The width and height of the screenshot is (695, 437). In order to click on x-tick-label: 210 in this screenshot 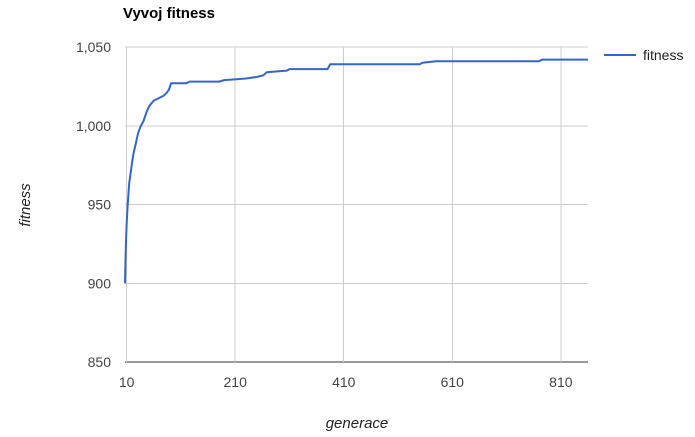, I will do `click(236, 382)`.